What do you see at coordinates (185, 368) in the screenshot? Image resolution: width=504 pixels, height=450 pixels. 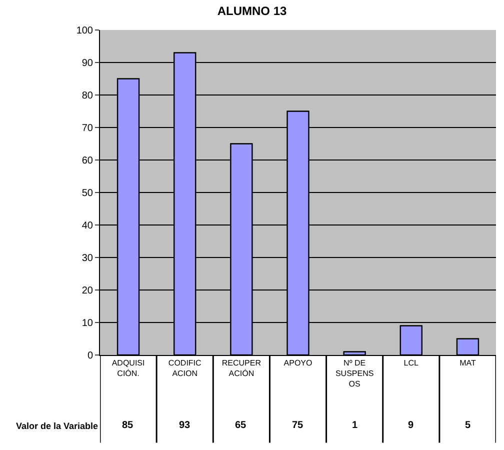 I see `x-tick-label: CODIFICACION` at bounding box center [185, 368].